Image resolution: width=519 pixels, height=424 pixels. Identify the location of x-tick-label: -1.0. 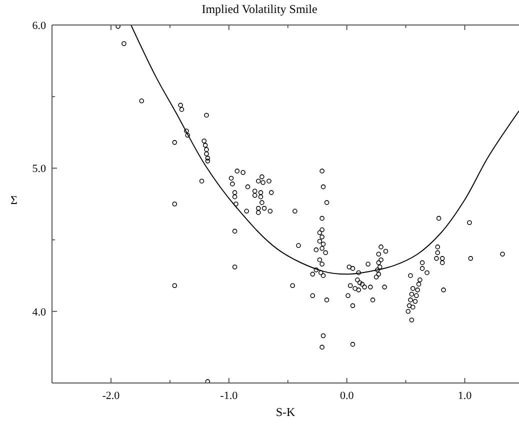
(229, 396).